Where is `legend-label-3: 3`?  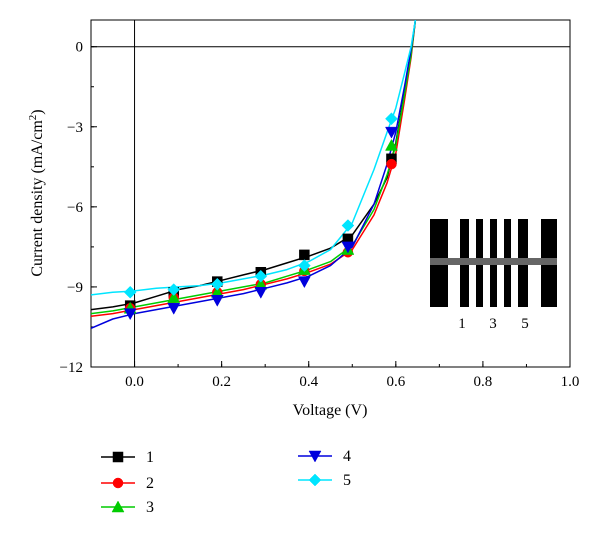 legend-label-3: 3 is located at coordinates (150, 507).